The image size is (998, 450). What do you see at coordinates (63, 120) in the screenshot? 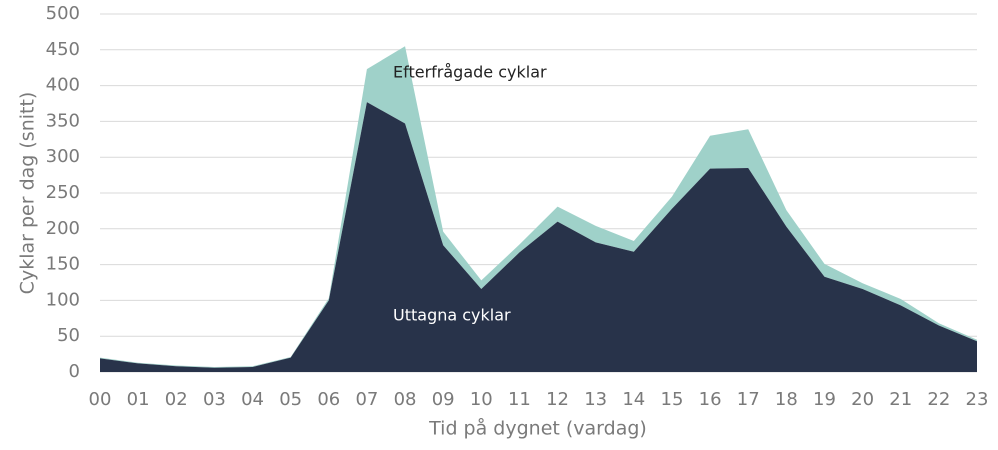
I see `y-tick-label: 350` at bounding box center [63, 120].